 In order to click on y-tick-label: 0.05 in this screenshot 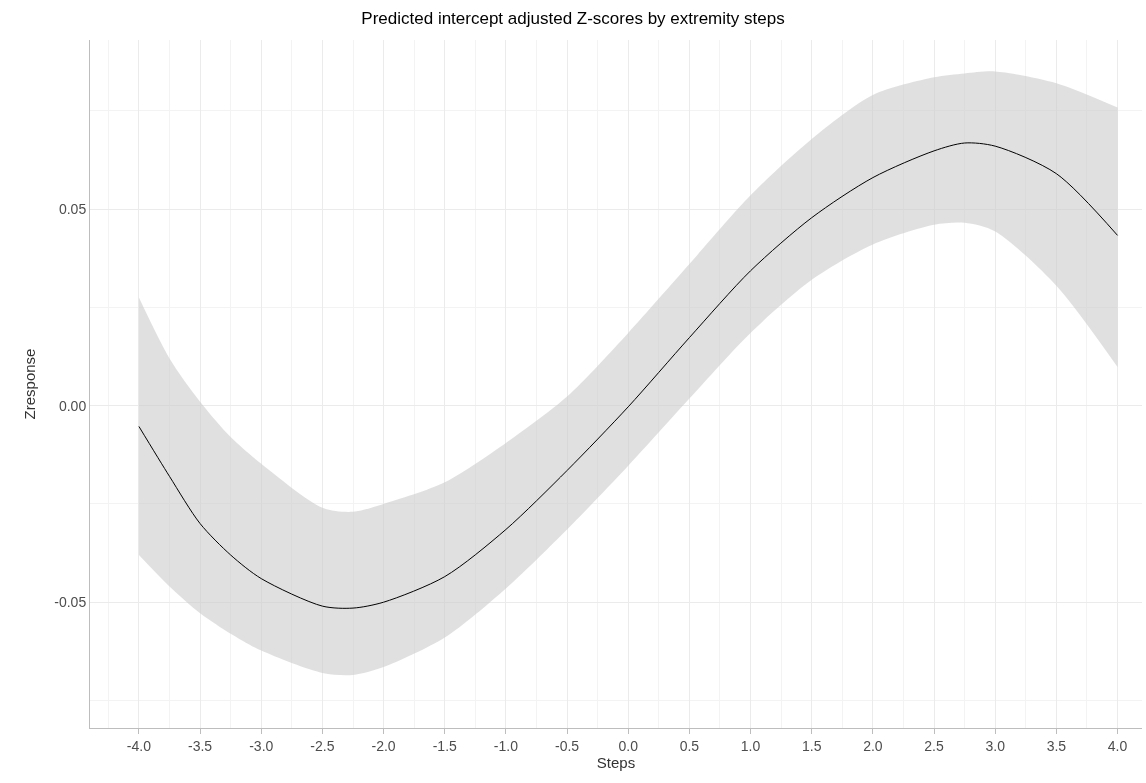, I will do `click(72, 208)`.